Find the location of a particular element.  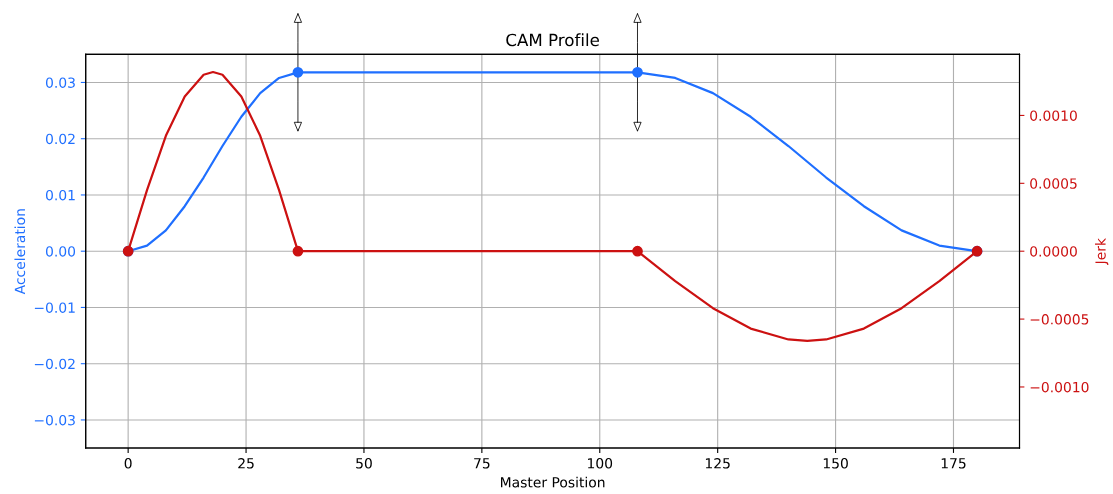

y2-axis-title: Jerk is located at coordinates (1102, 252).